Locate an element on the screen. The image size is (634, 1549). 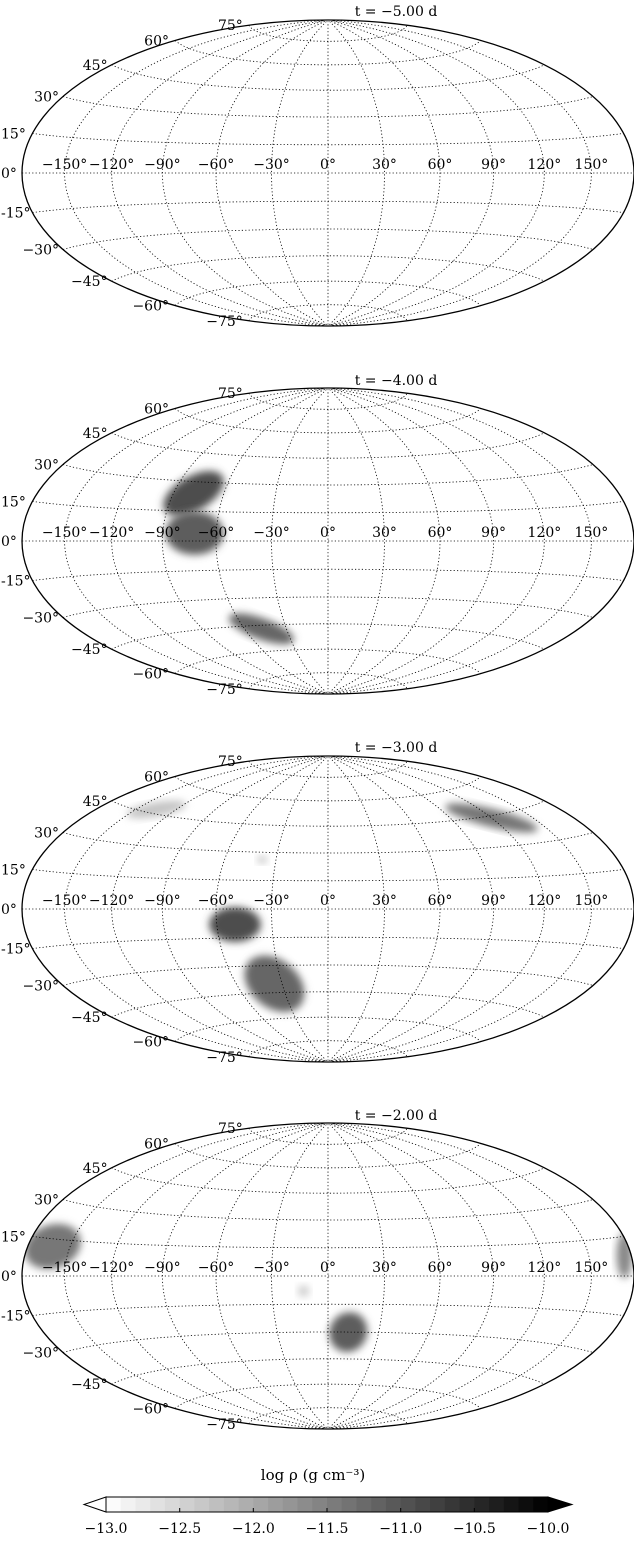
density-field is located at coordinates (332, 906).